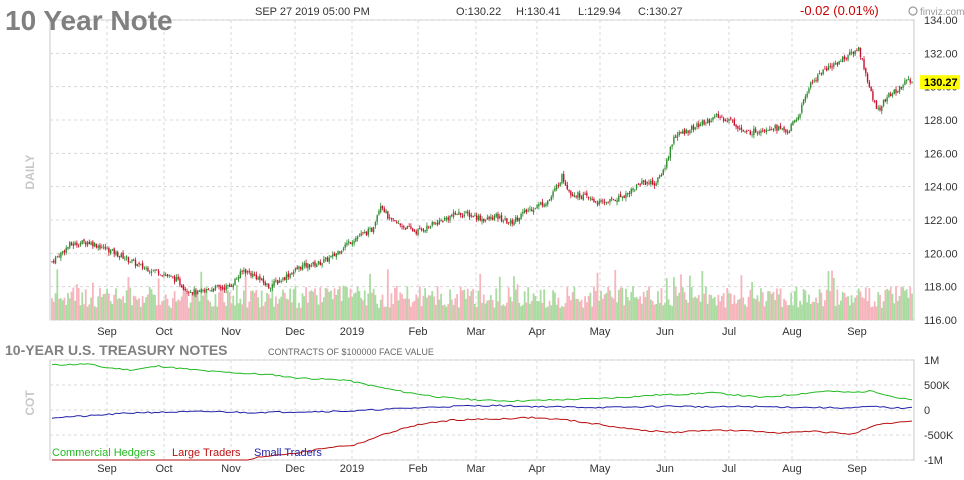  I want to click on finviz-logo: finviz.com, so click(936, 12).